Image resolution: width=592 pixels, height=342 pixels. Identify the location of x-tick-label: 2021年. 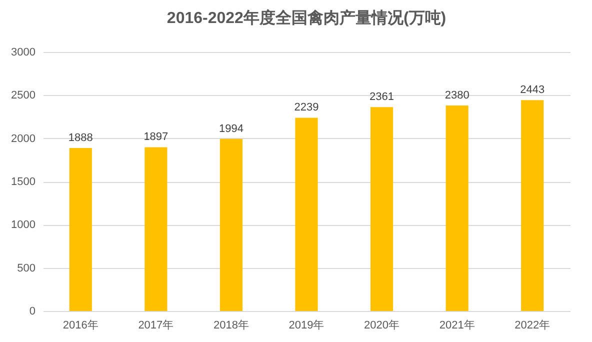
(457, 326).